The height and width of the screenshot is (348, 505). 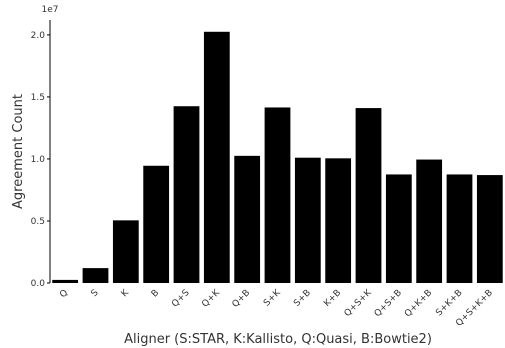 What do you see at coordinates (398, 228) in the screenshot?
I see `bar-q-s-b` at bounding box center [398, 228].